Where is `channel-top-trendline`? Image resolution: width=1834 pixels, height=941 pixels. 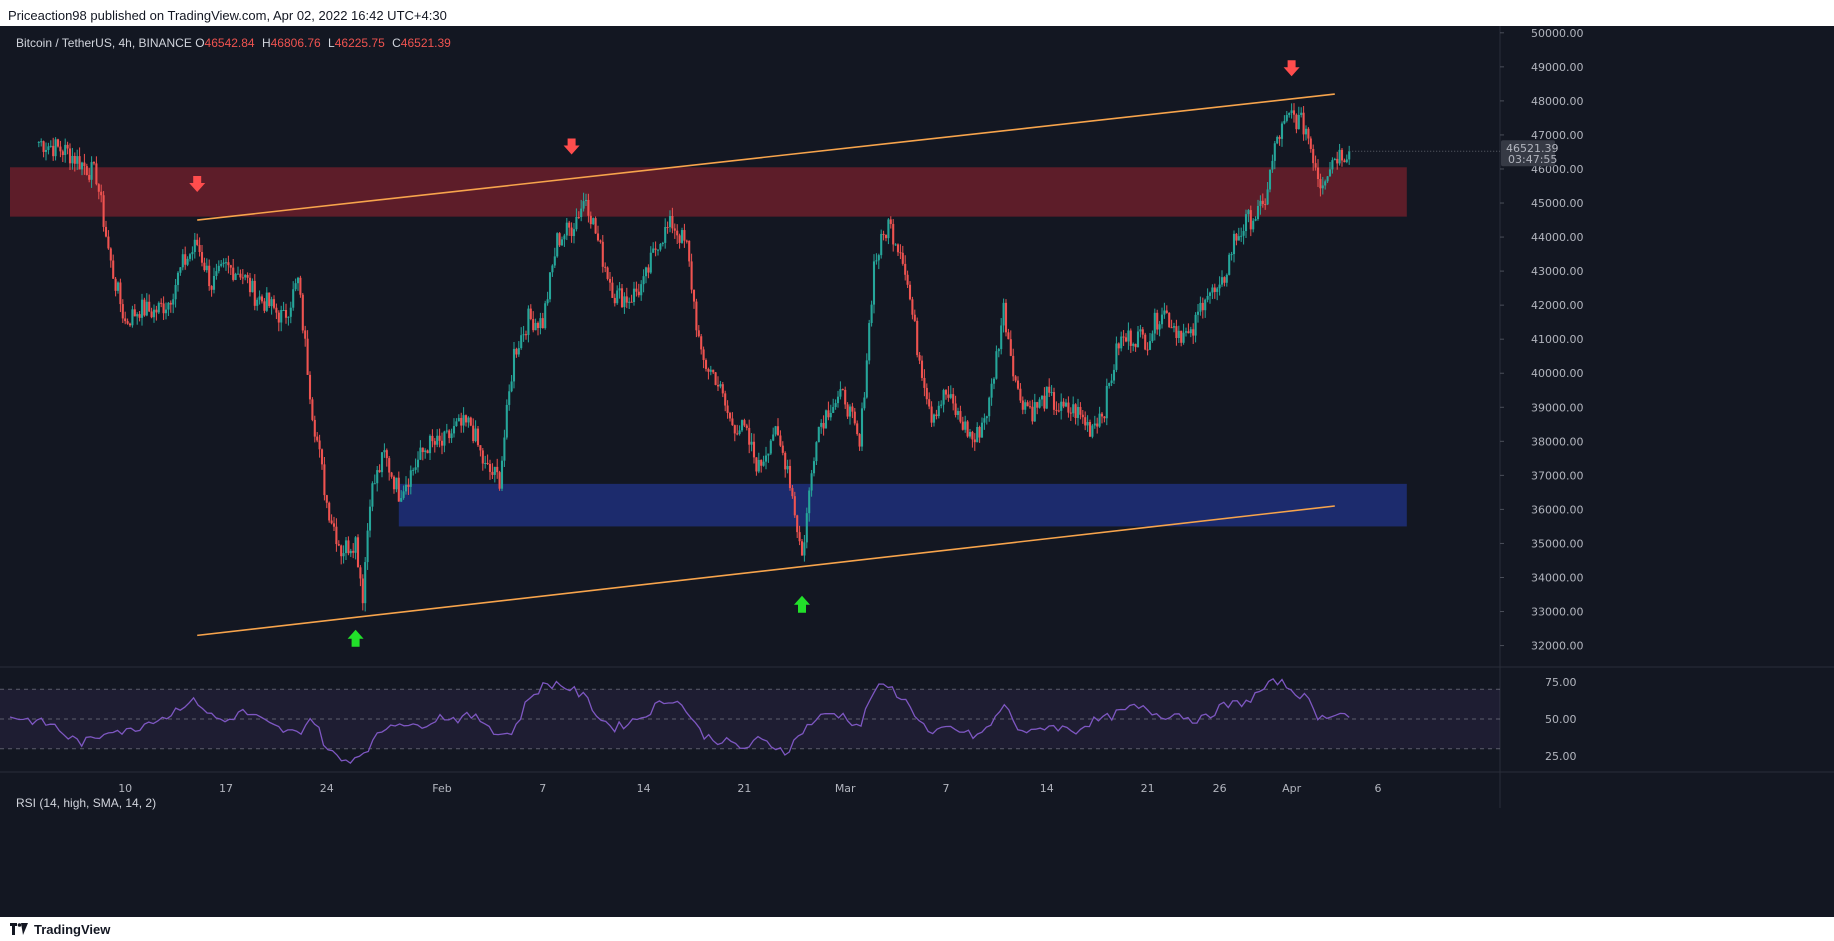
channel-top-trendline is located at coordinates (766, 157).